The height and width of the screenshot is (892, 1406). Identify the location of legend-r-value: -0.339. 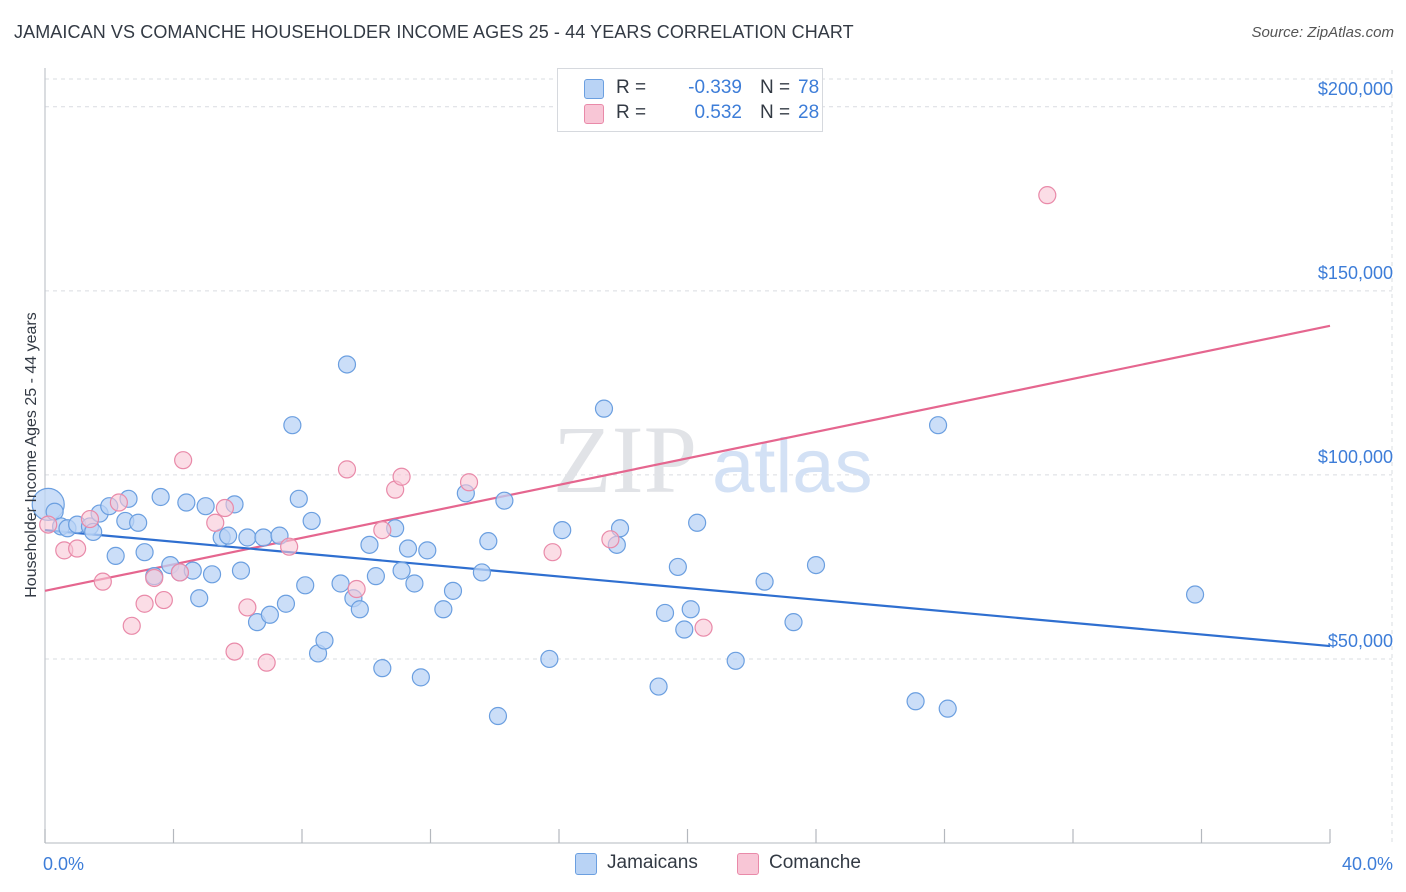
(715, 87).